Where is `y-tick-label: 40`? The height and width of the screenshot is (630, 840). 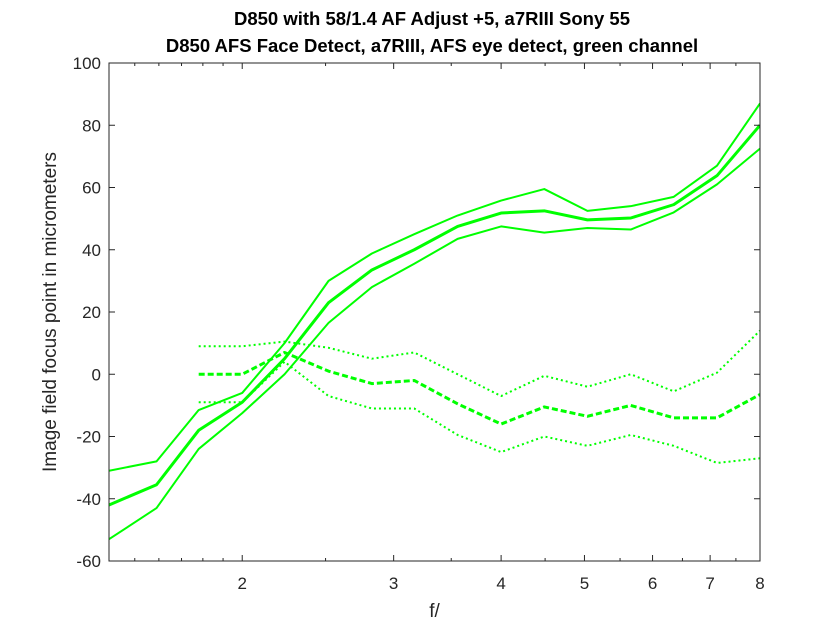 y-tick-label: 40 is located at coordinates (91, 250).